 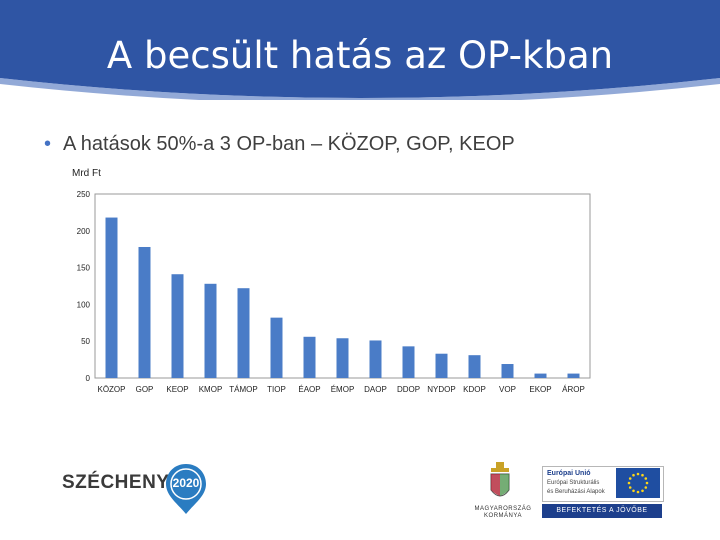 What do you see at coordinates (84, 194) in the screenshot?
I see `y-tick-label: 250` at bounding box center [84, 194].